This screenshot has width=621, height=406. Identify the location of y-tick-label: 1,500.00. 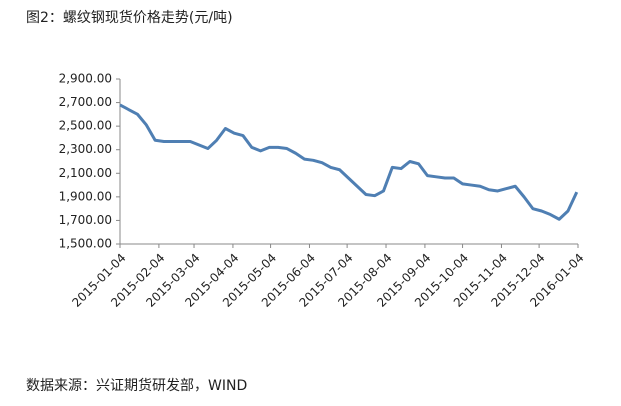
(85, 244).